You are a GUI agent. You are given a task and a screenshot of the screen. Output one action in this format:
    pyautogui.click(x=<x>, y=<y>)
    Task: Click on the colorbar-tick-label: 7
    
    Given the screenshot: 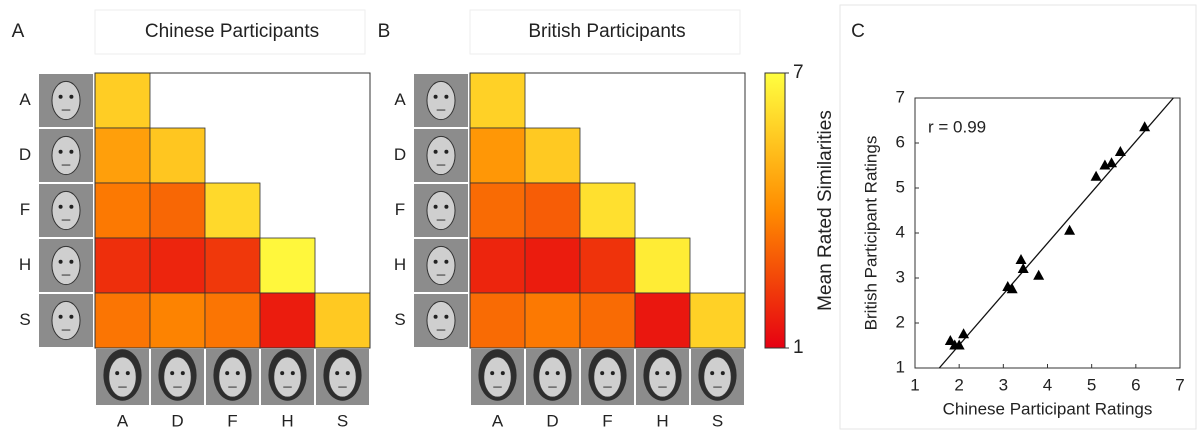 What is the action you would take?
    pyautogui.click(x=798, y=72)
    